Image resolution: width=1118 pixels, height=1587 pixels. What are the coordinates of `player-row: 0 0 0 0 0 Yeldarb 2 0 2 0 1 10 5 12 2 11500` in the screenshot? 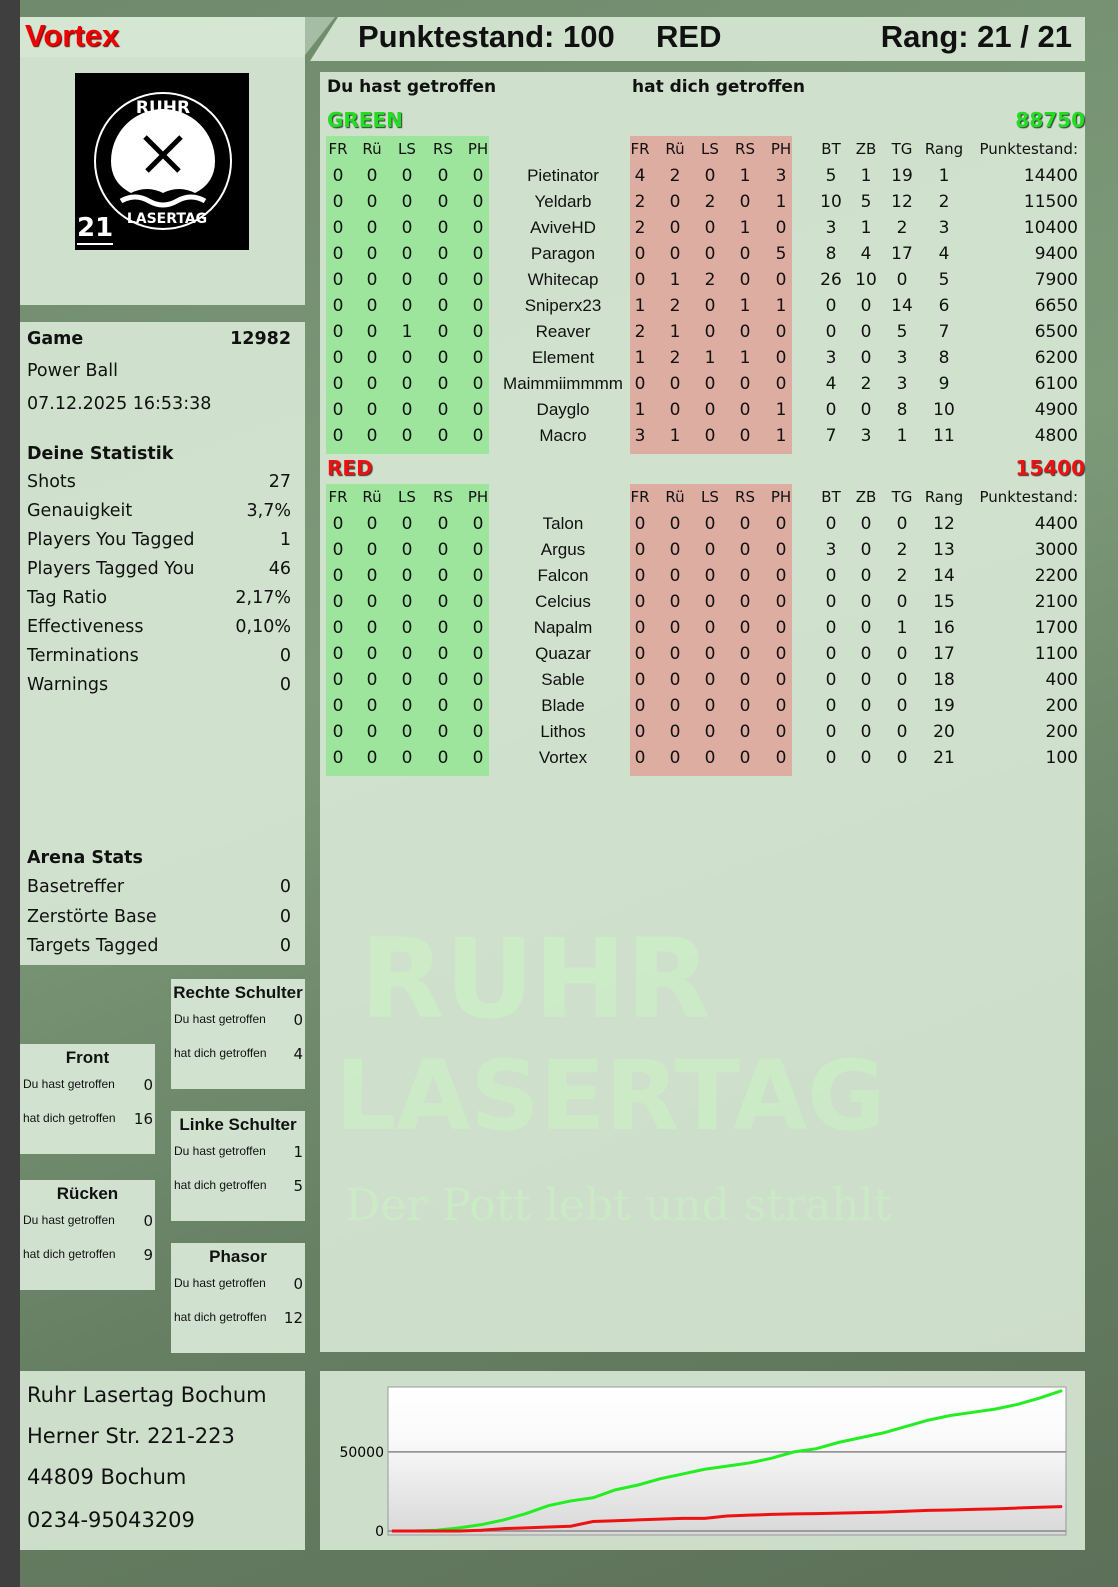 It's located at (702, 205).